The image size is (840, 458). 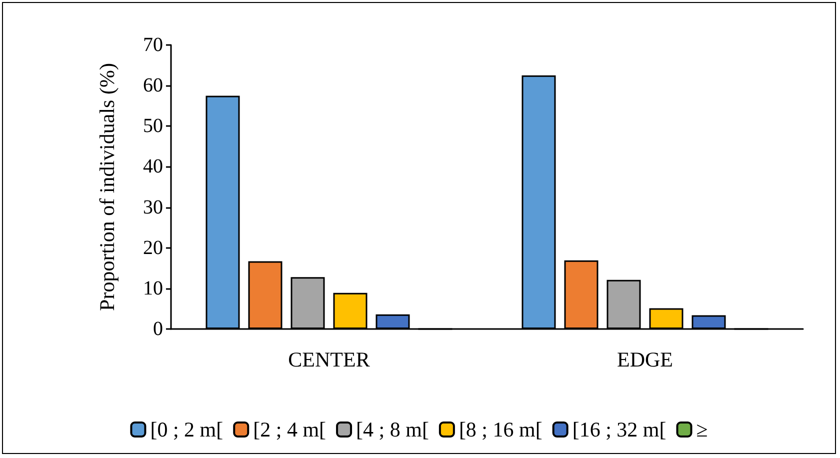 I want to click on y-tick-label: 30, so click(x=153, y=207).